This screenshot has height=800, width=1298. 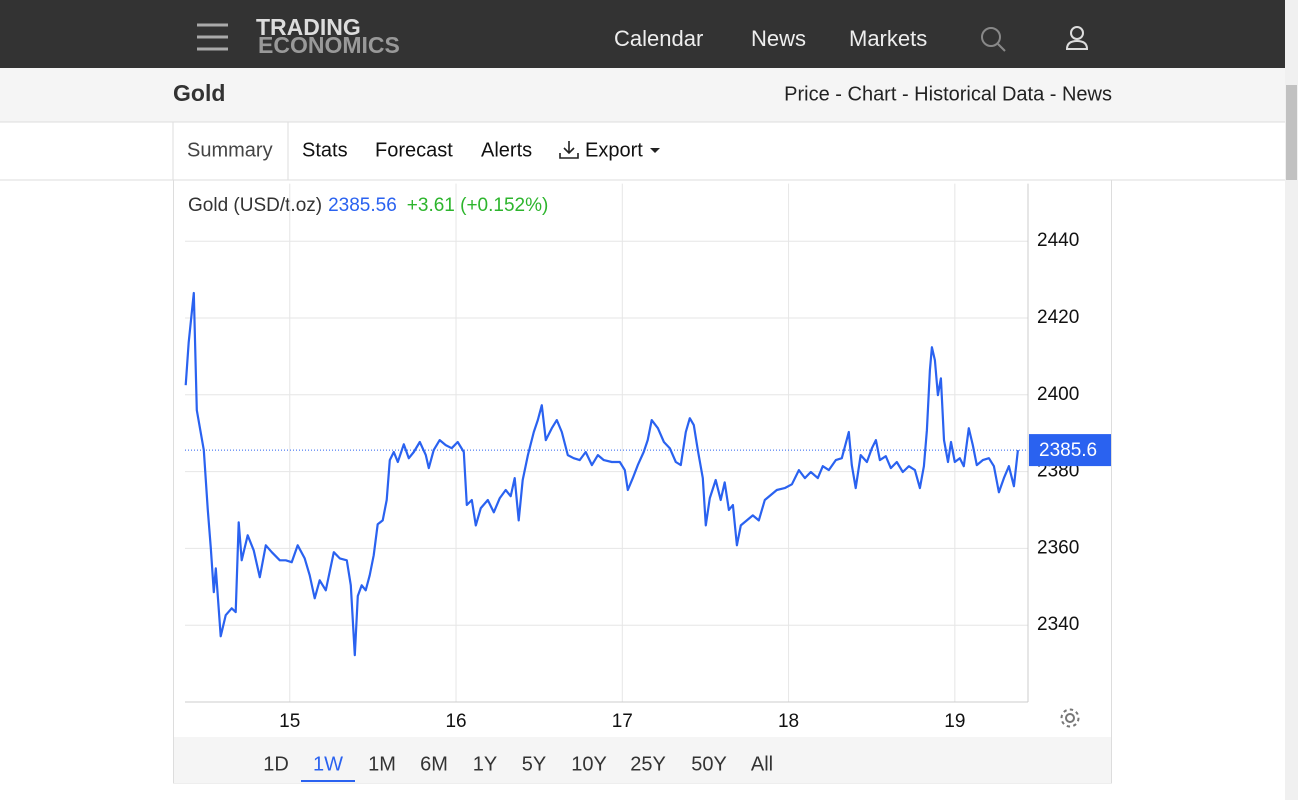 I want to click on range-button: 5Y, so click(x=534, y=764).